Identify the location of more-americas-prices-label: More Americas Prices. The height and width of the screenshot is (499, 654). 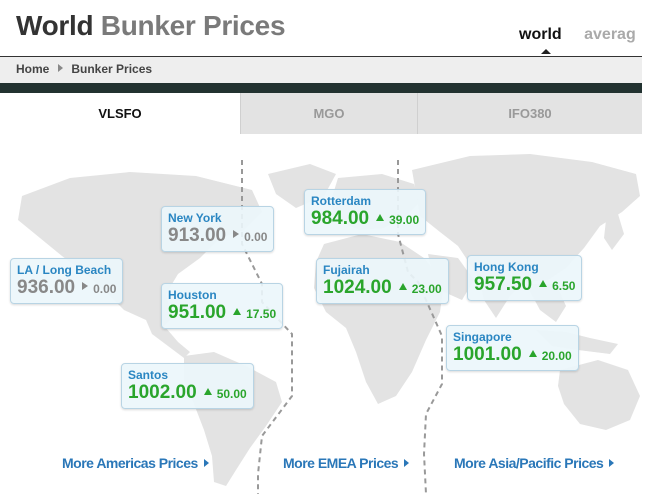
(130, 463).